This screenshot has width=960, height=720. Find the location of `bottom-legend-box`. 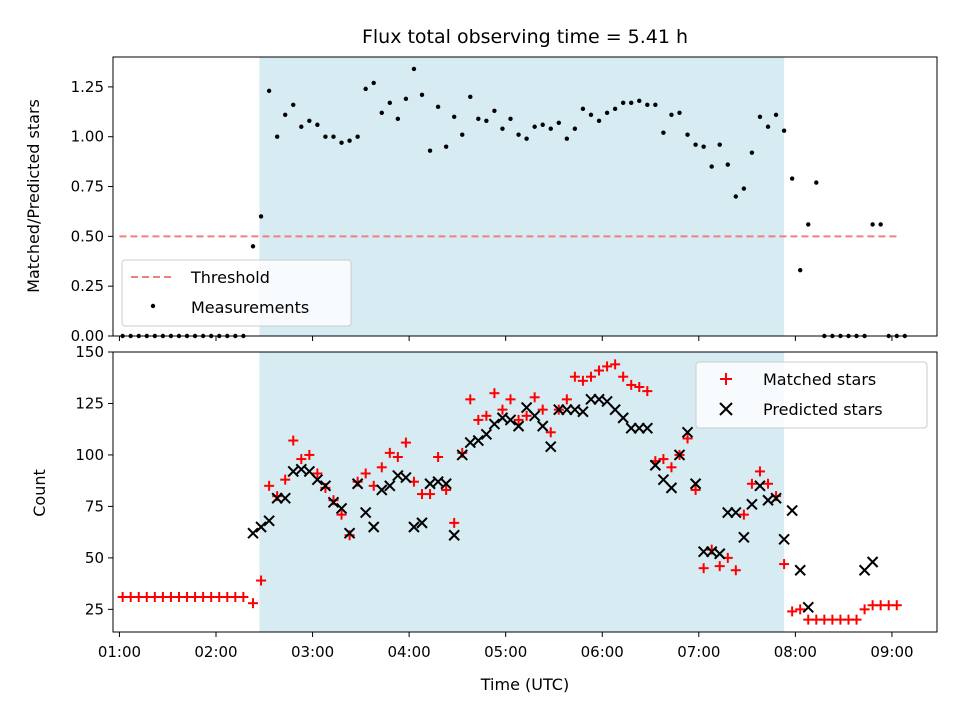

bottom-legend-box is located at coordinates (811, 395).